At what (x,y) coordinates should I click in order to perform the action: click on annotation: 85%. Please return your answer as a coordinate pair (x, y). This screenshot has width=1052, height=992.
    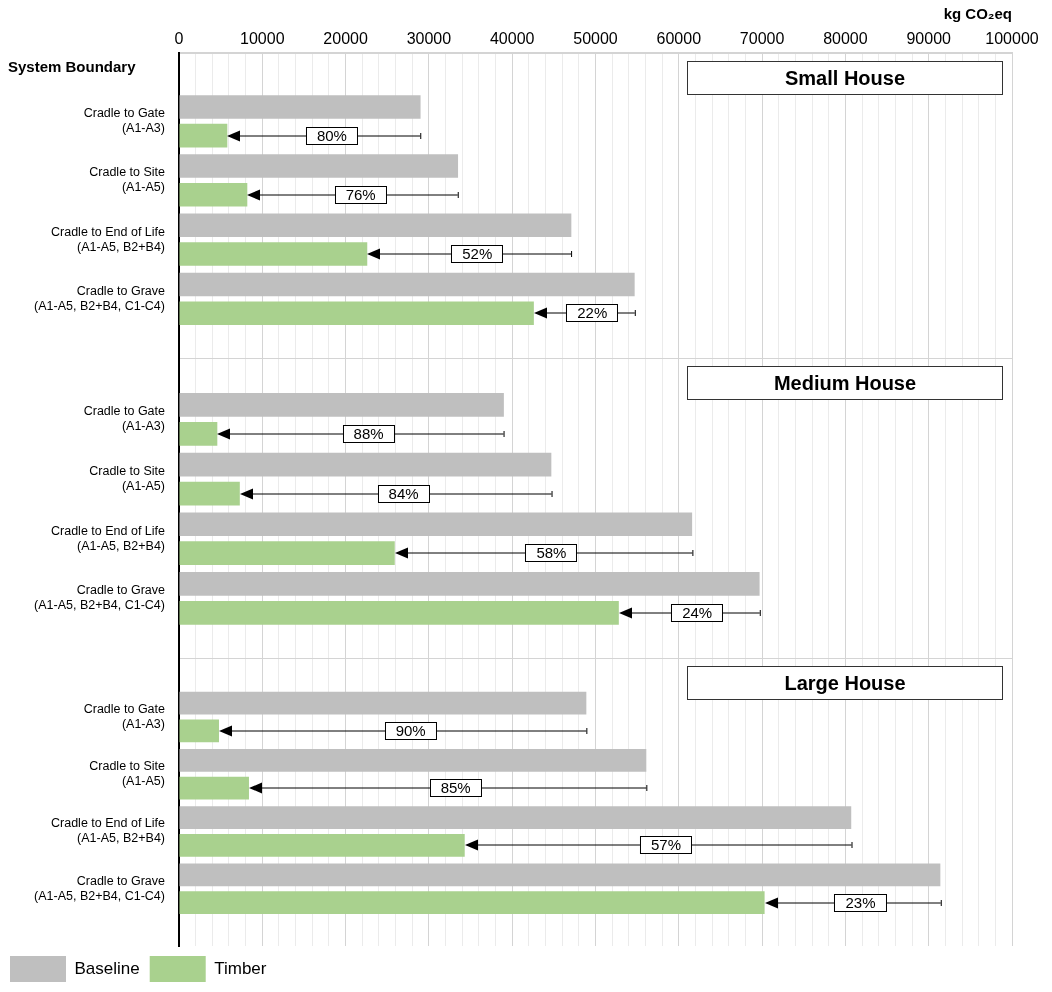
    Looking at the image, I should click on (455, 788).